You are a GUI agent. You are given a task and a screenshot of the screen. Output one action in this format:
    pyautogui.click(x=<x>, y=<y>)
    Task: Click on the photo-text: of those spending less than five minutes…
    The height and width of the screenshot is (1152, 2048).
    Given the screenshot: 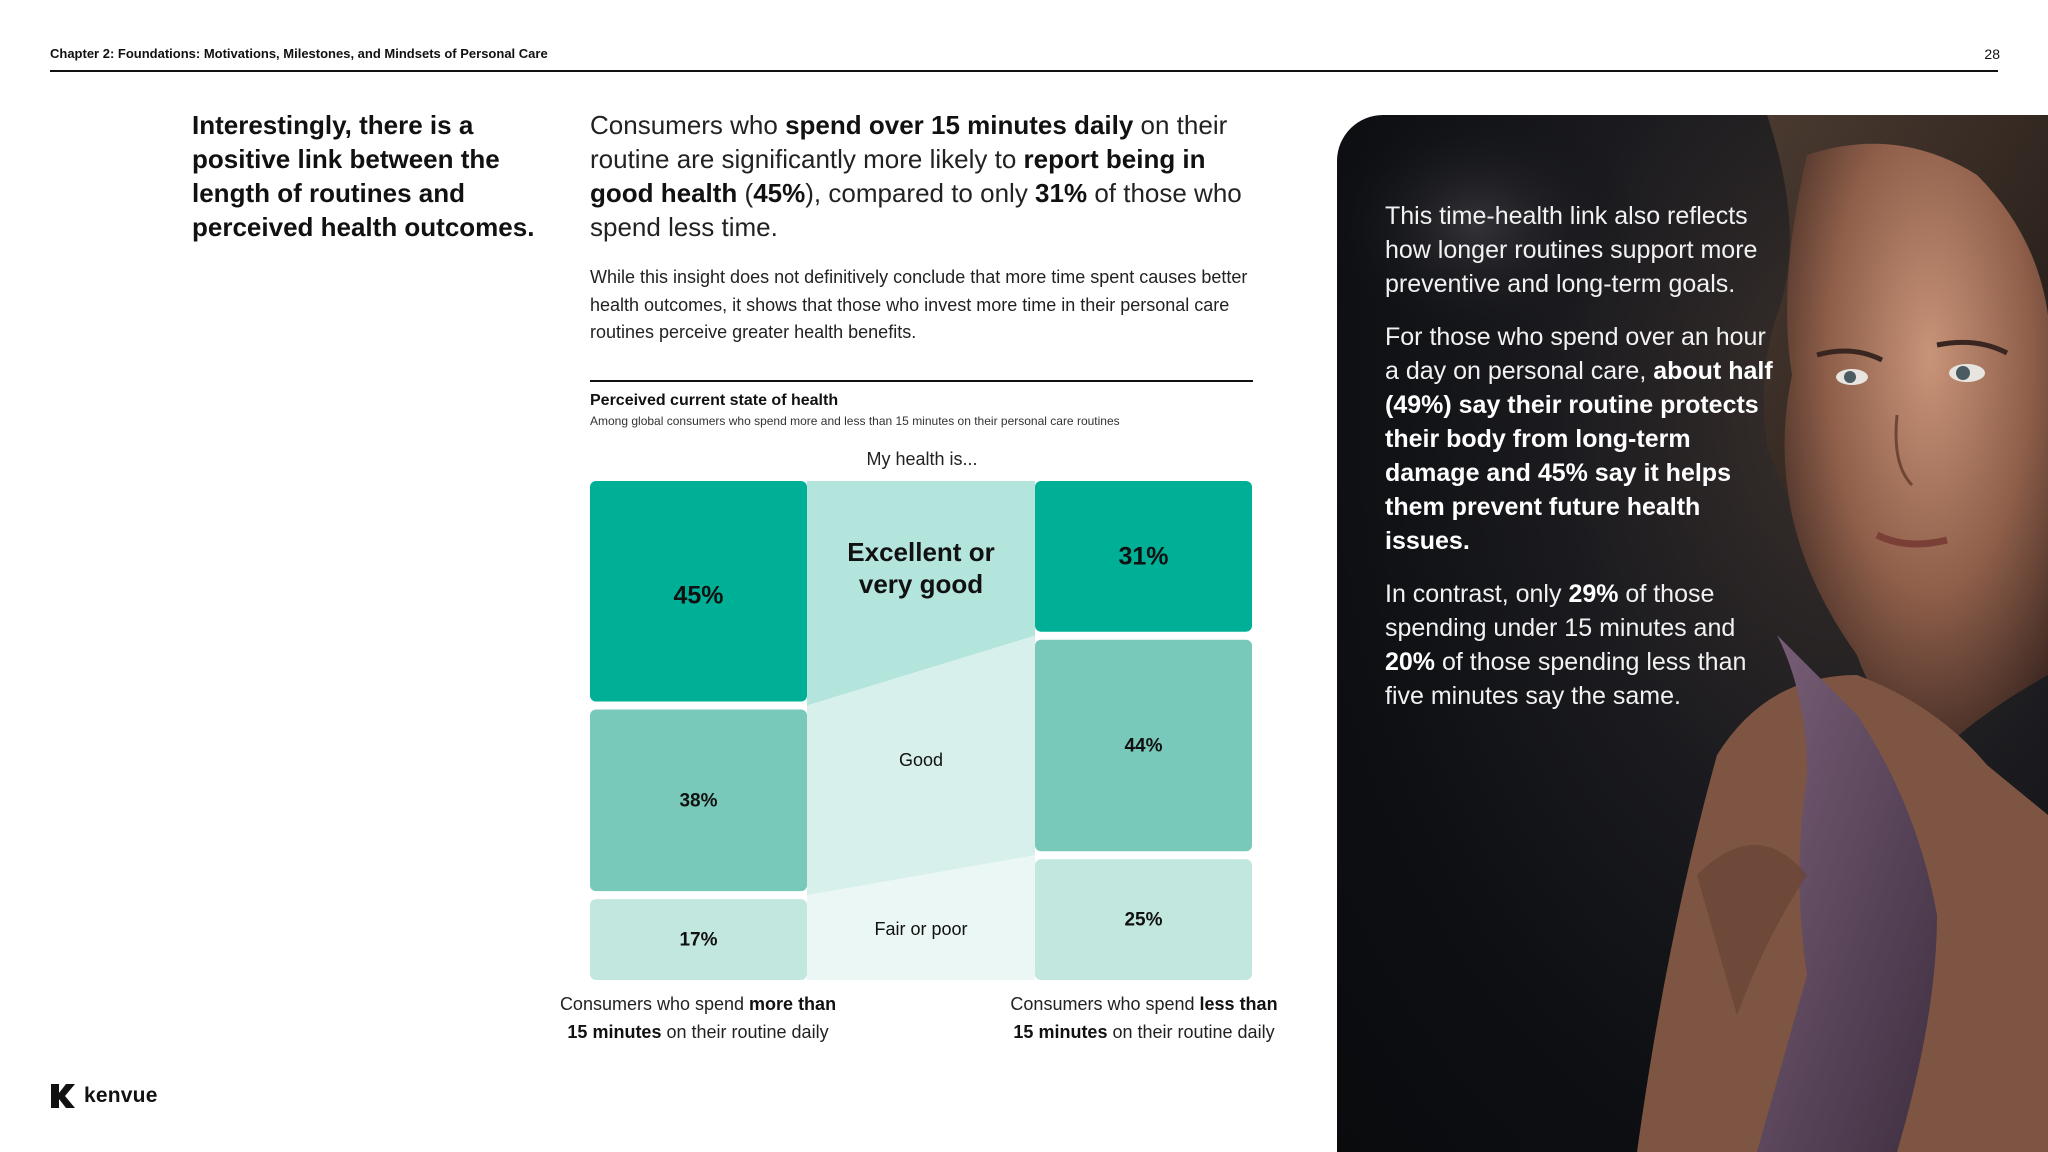 What is the action you would take?
    pyautogui.click(x=1566, y=679)
    